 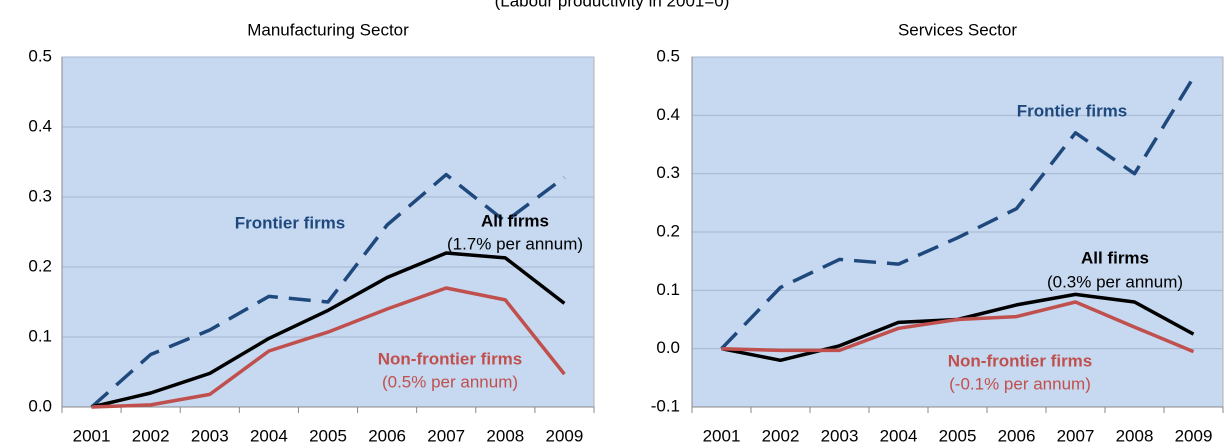 What do you see at coordinates (957, 29) in the screenshot?
I see `chart-title: Services Sector` at bounding box center [957, 29].